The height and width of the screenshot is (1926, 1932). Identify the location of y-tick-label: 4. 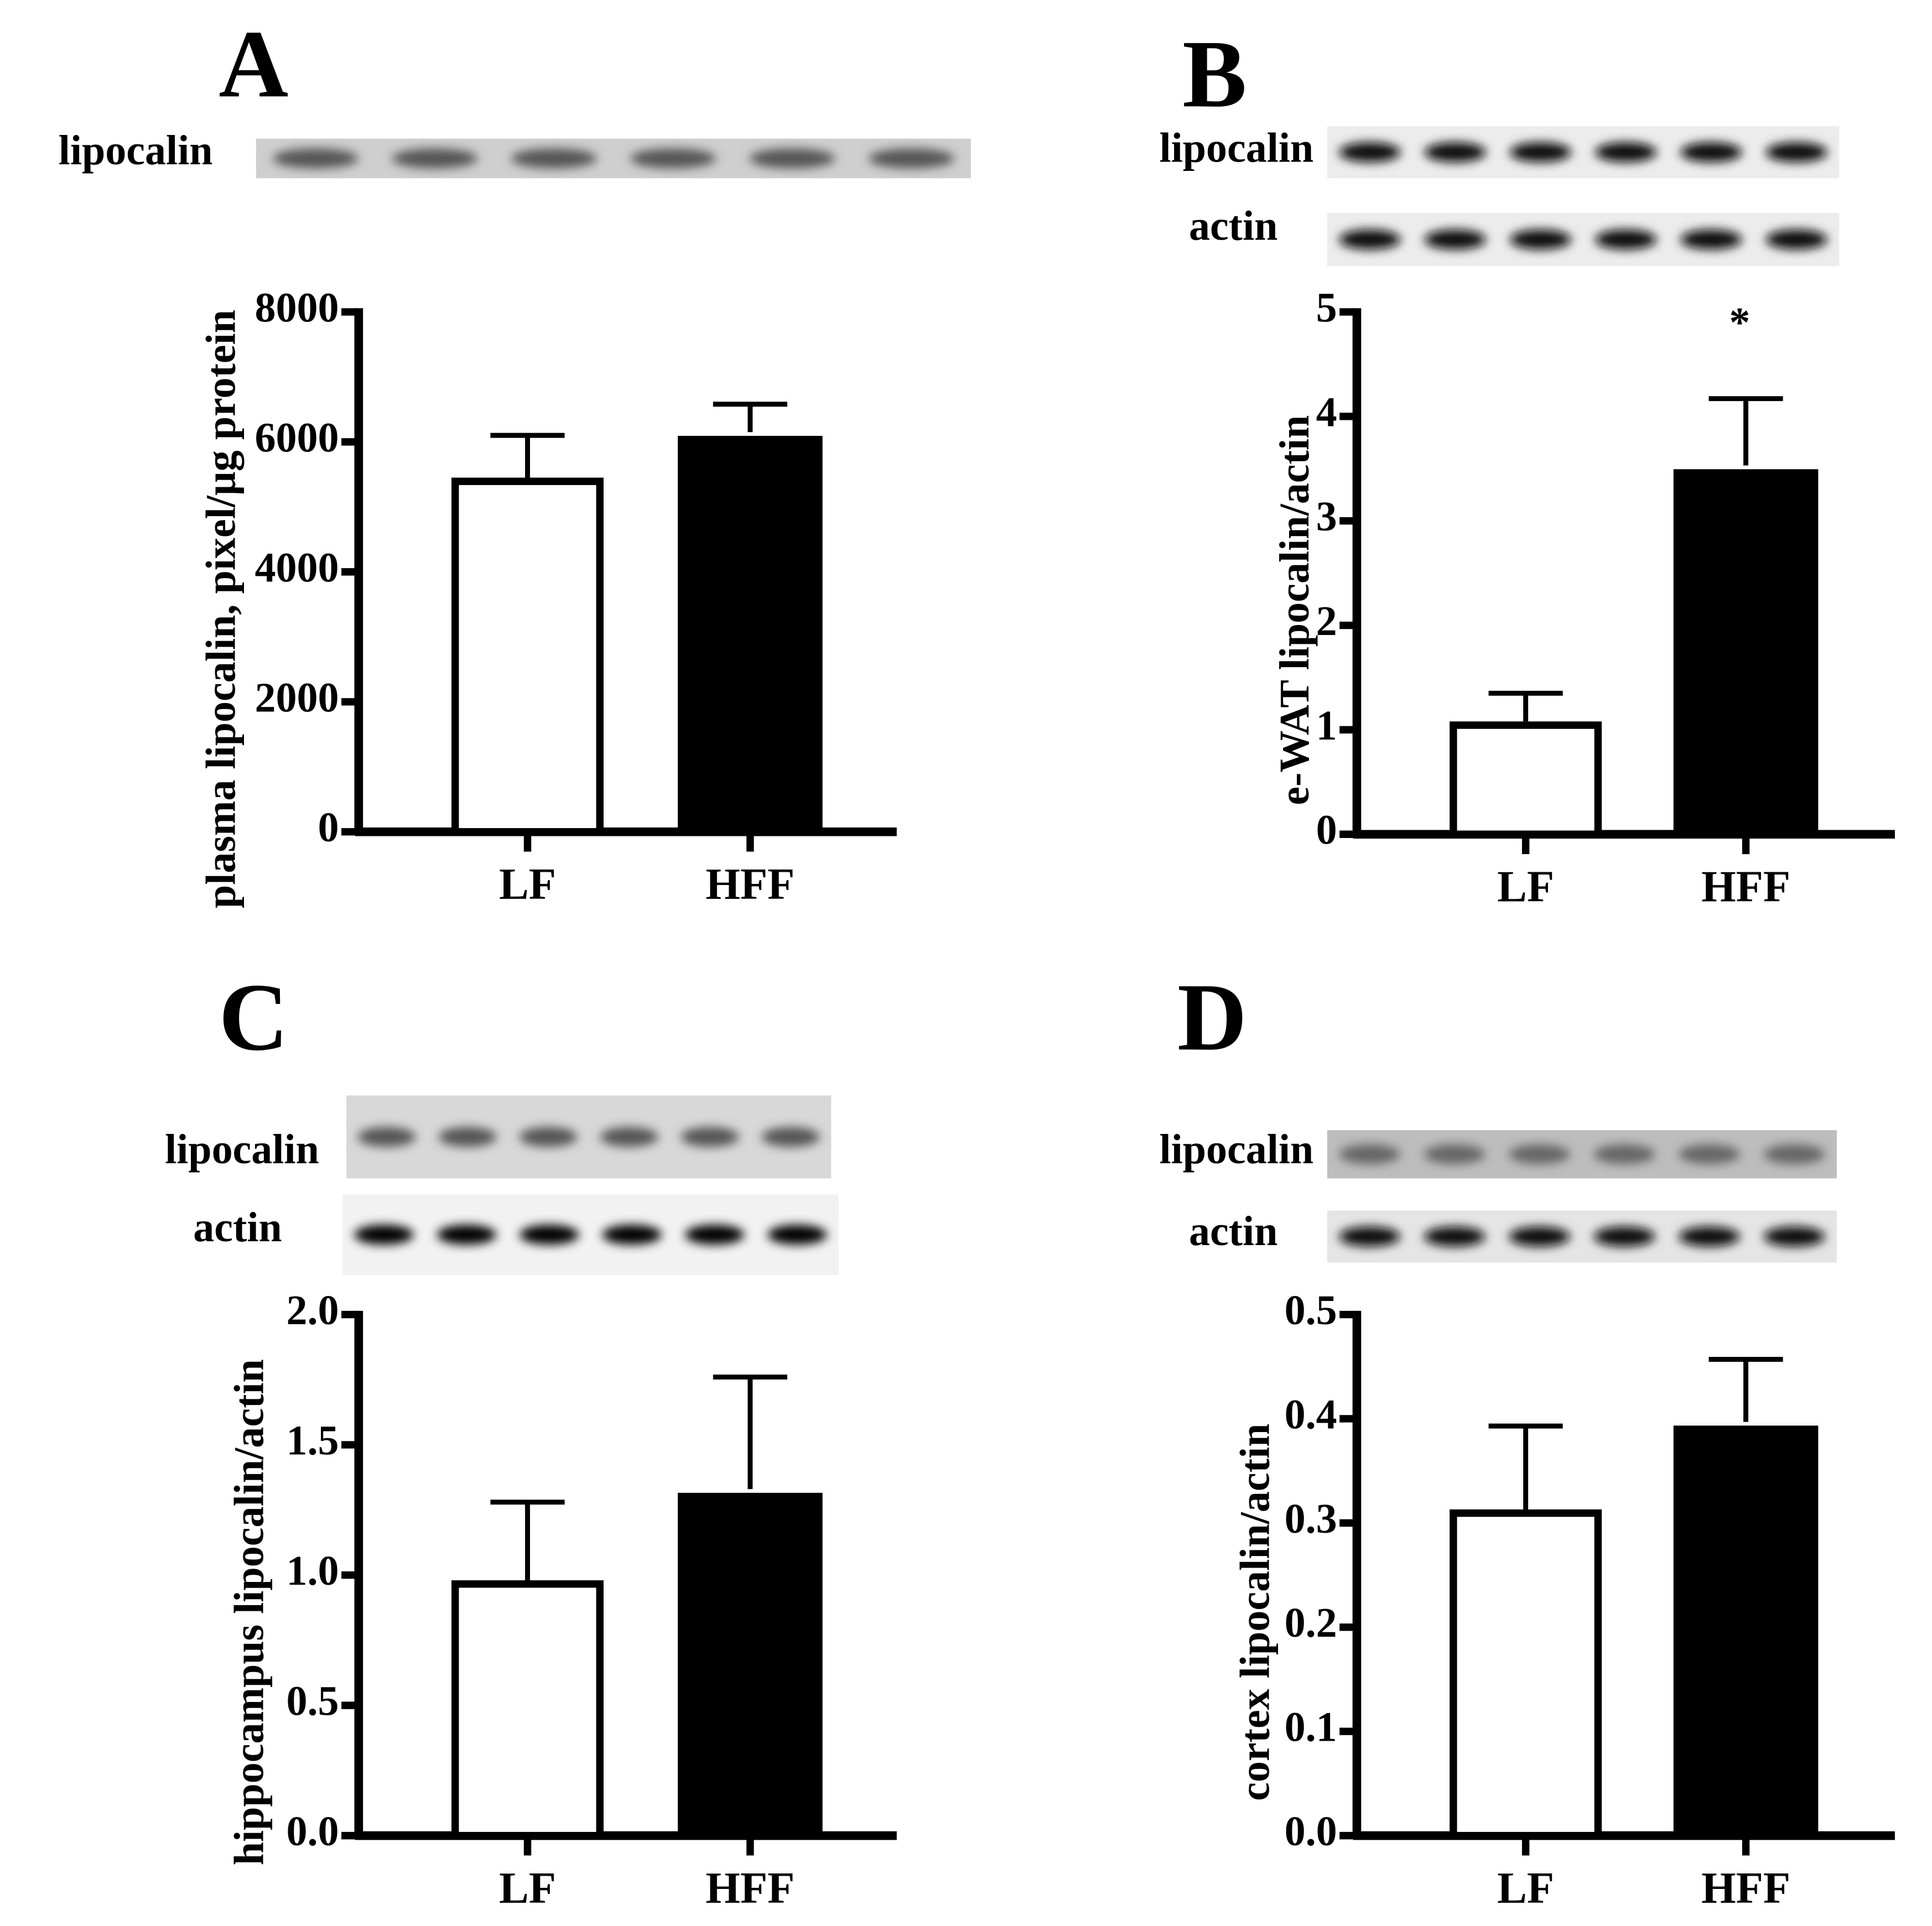
(1326, 412).